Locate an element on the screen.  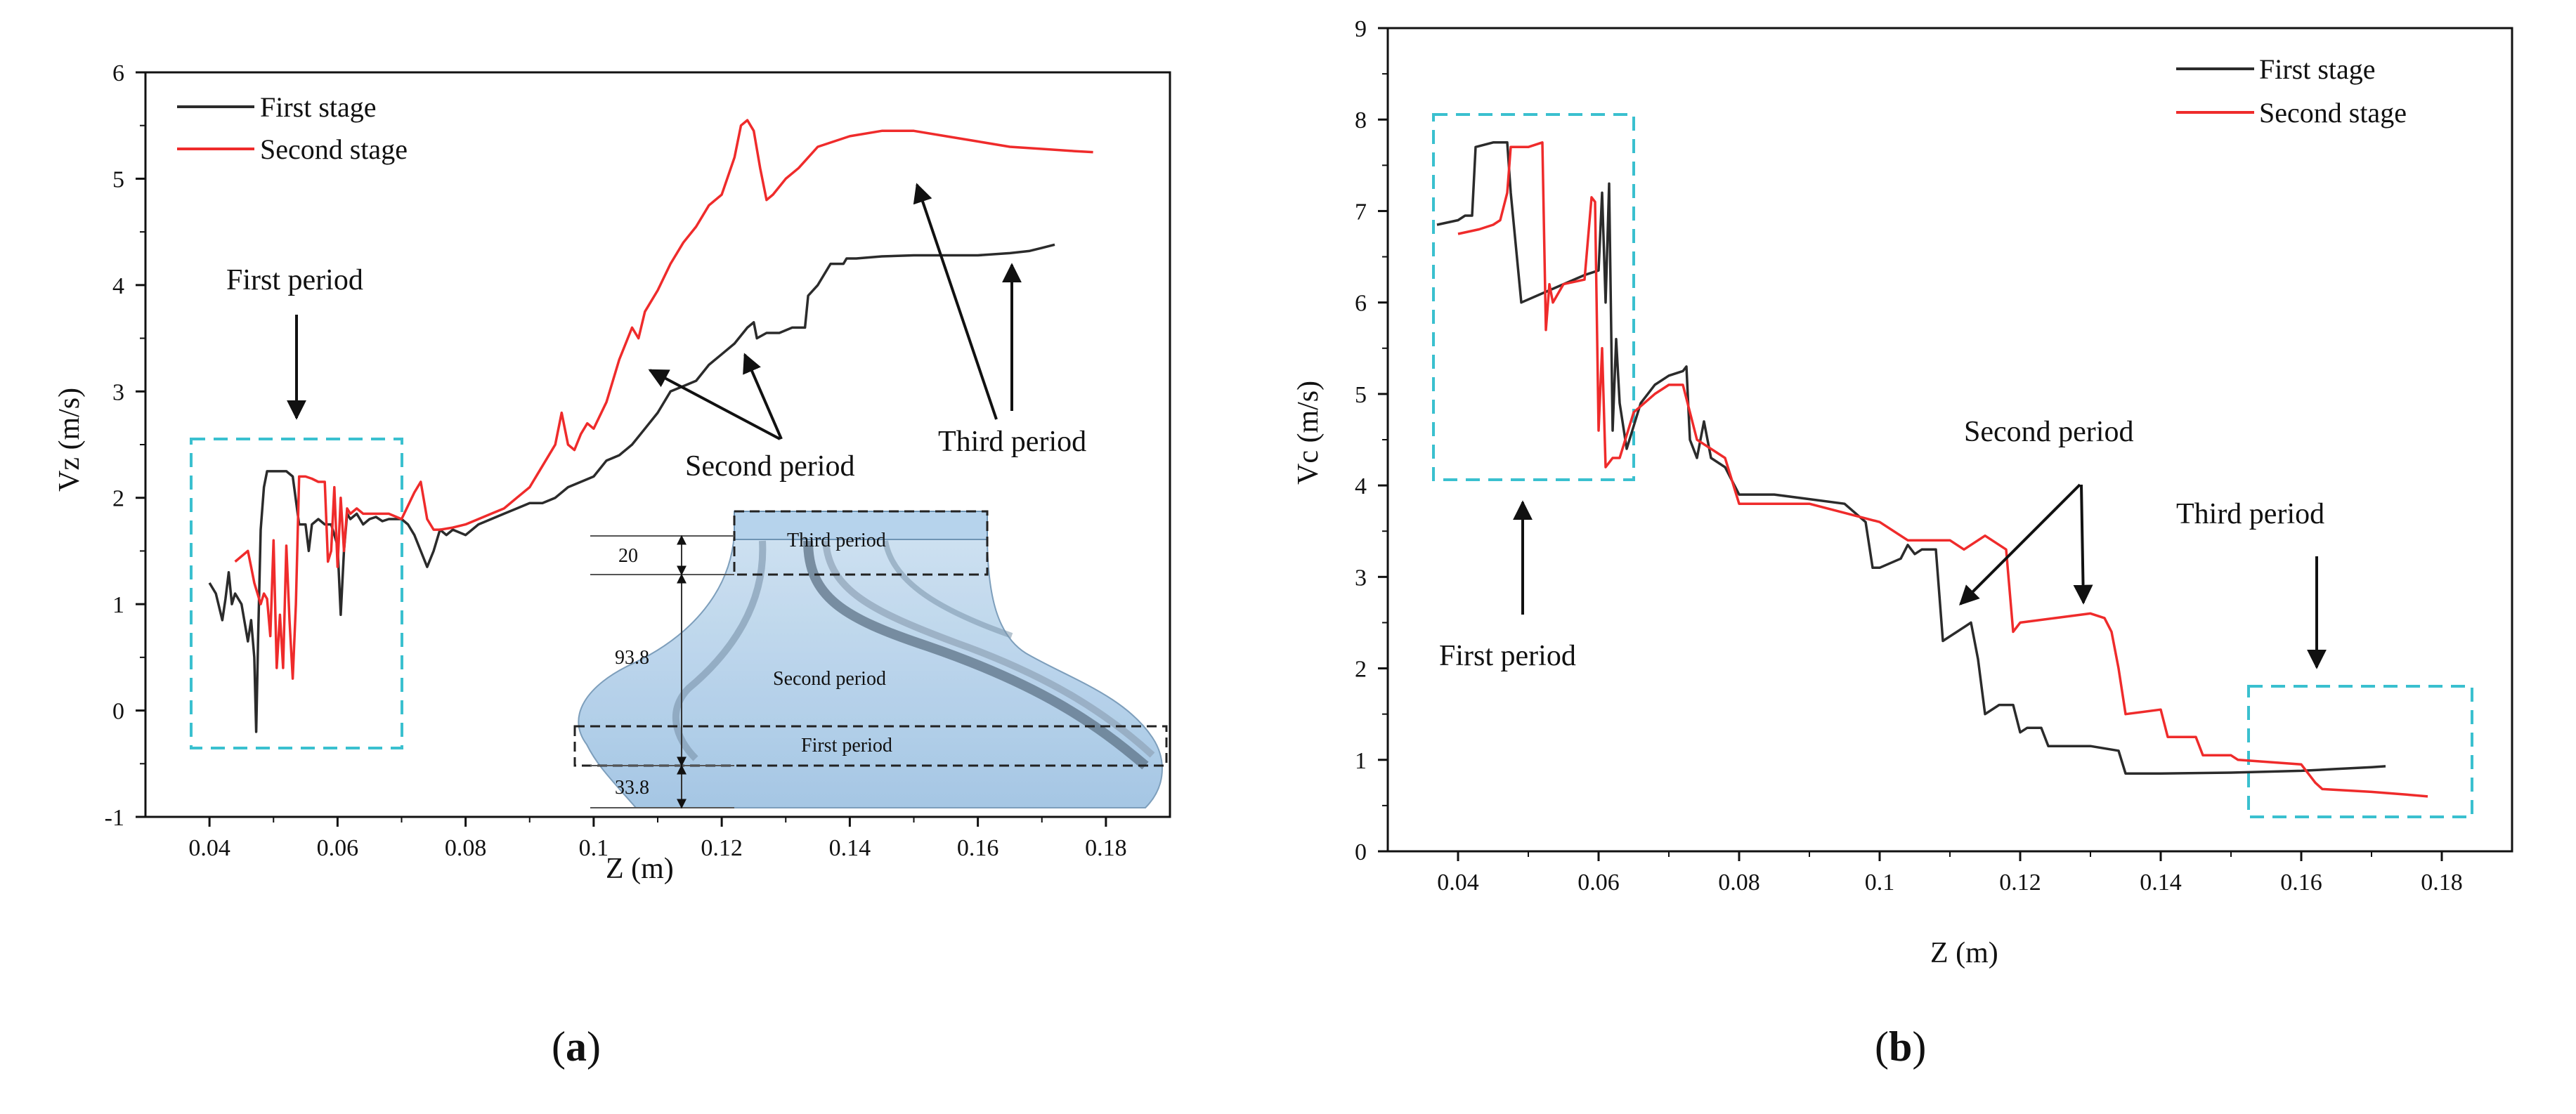
legend-label-first-stage-a: First stage is located at coordinates (318, 107).